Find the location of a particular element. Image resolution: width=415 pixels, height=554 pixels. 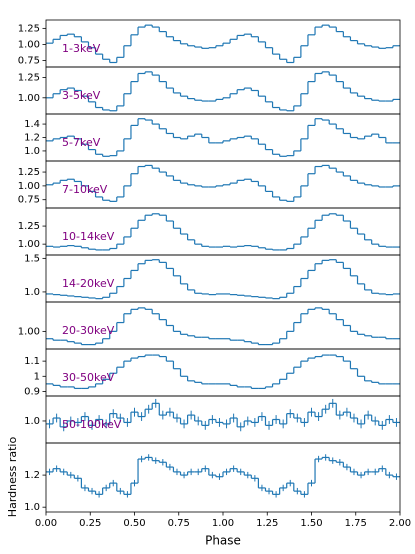

panel-label: 3-5keV is located at coordinates (81, 95).